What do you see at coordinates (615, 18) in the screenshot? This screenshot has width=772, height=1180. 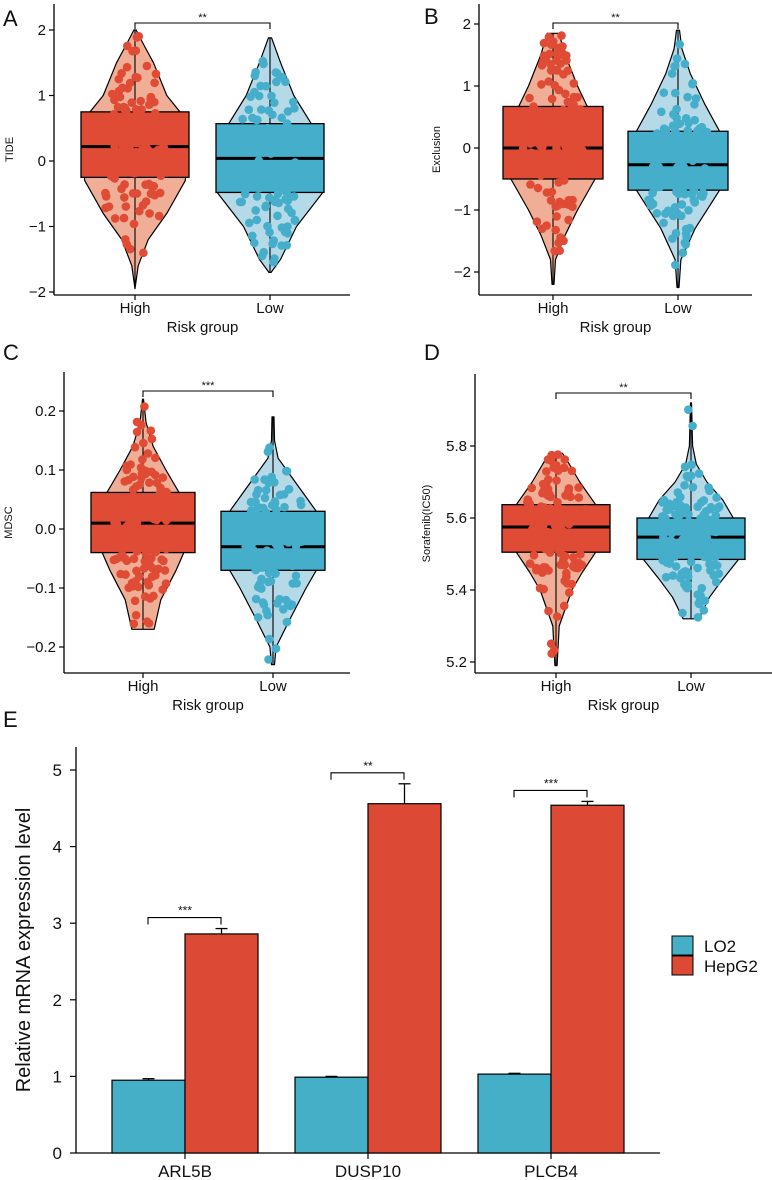 I see `significance-label: **` at bounding box center [615, 18].